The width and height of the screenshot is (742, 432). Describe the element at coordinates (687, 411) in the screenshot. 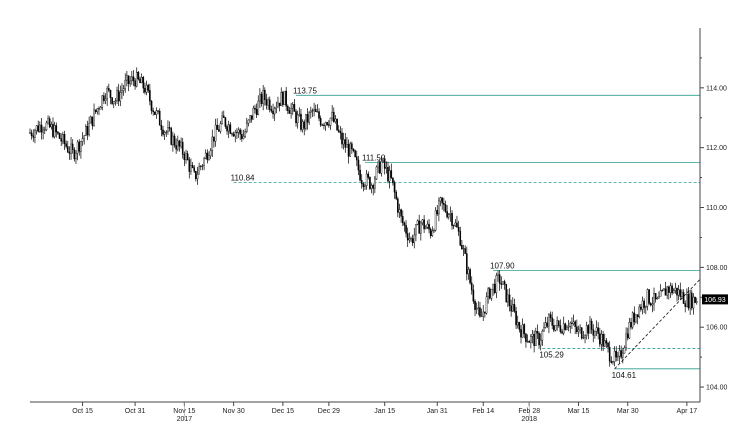

I see `x-tick-label: Apr 17` at that location.